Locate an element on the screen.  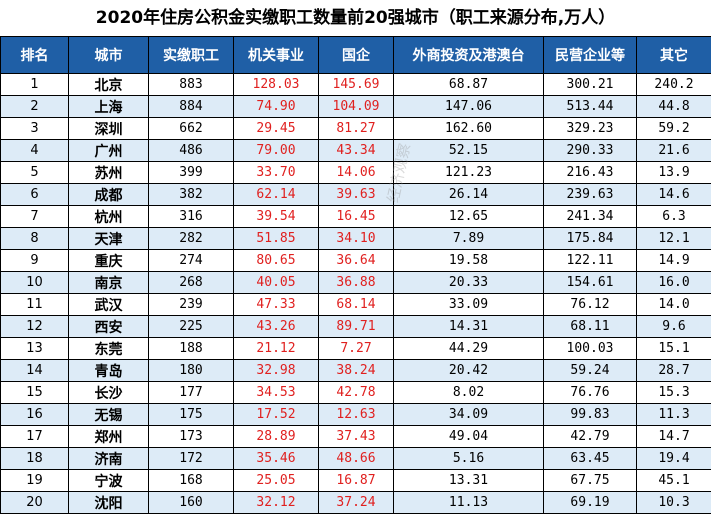
government-cell: 43.26 is located at coordinates (276, 326).